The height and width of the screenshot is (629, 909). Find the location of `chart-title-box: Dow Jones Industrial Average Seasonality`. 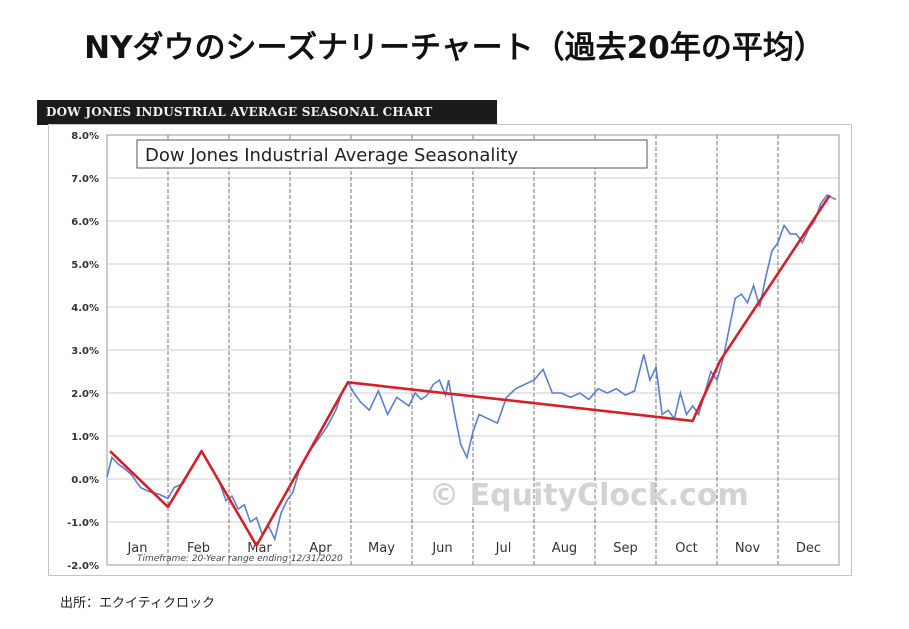

chart-title-box: Dow Jones Industrial Average Seasonality is located at coordinates (392, 154).